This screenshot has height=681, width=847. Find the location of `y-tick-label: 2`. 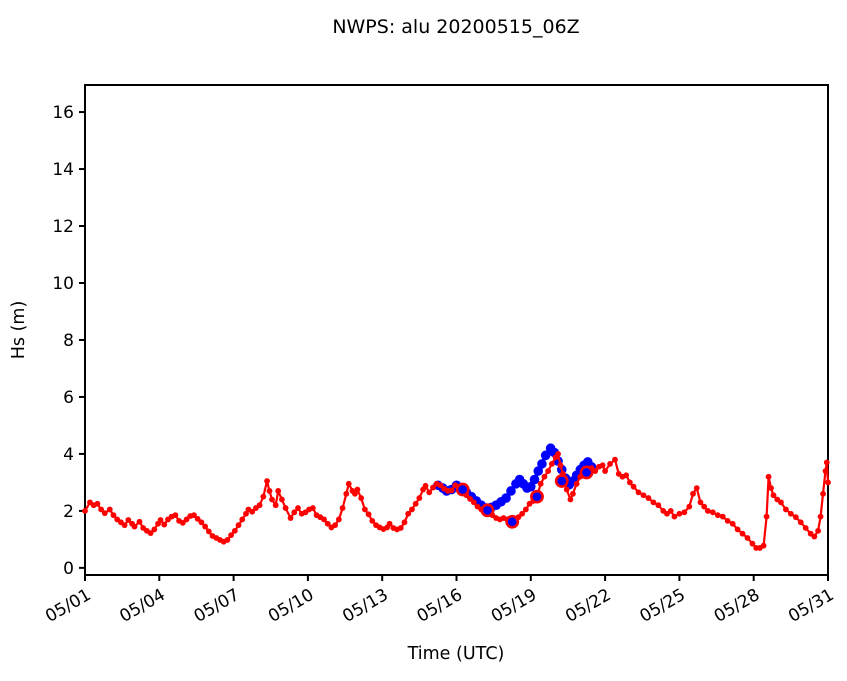

y-tick-label: 2 is located at coordinates (68, 512).